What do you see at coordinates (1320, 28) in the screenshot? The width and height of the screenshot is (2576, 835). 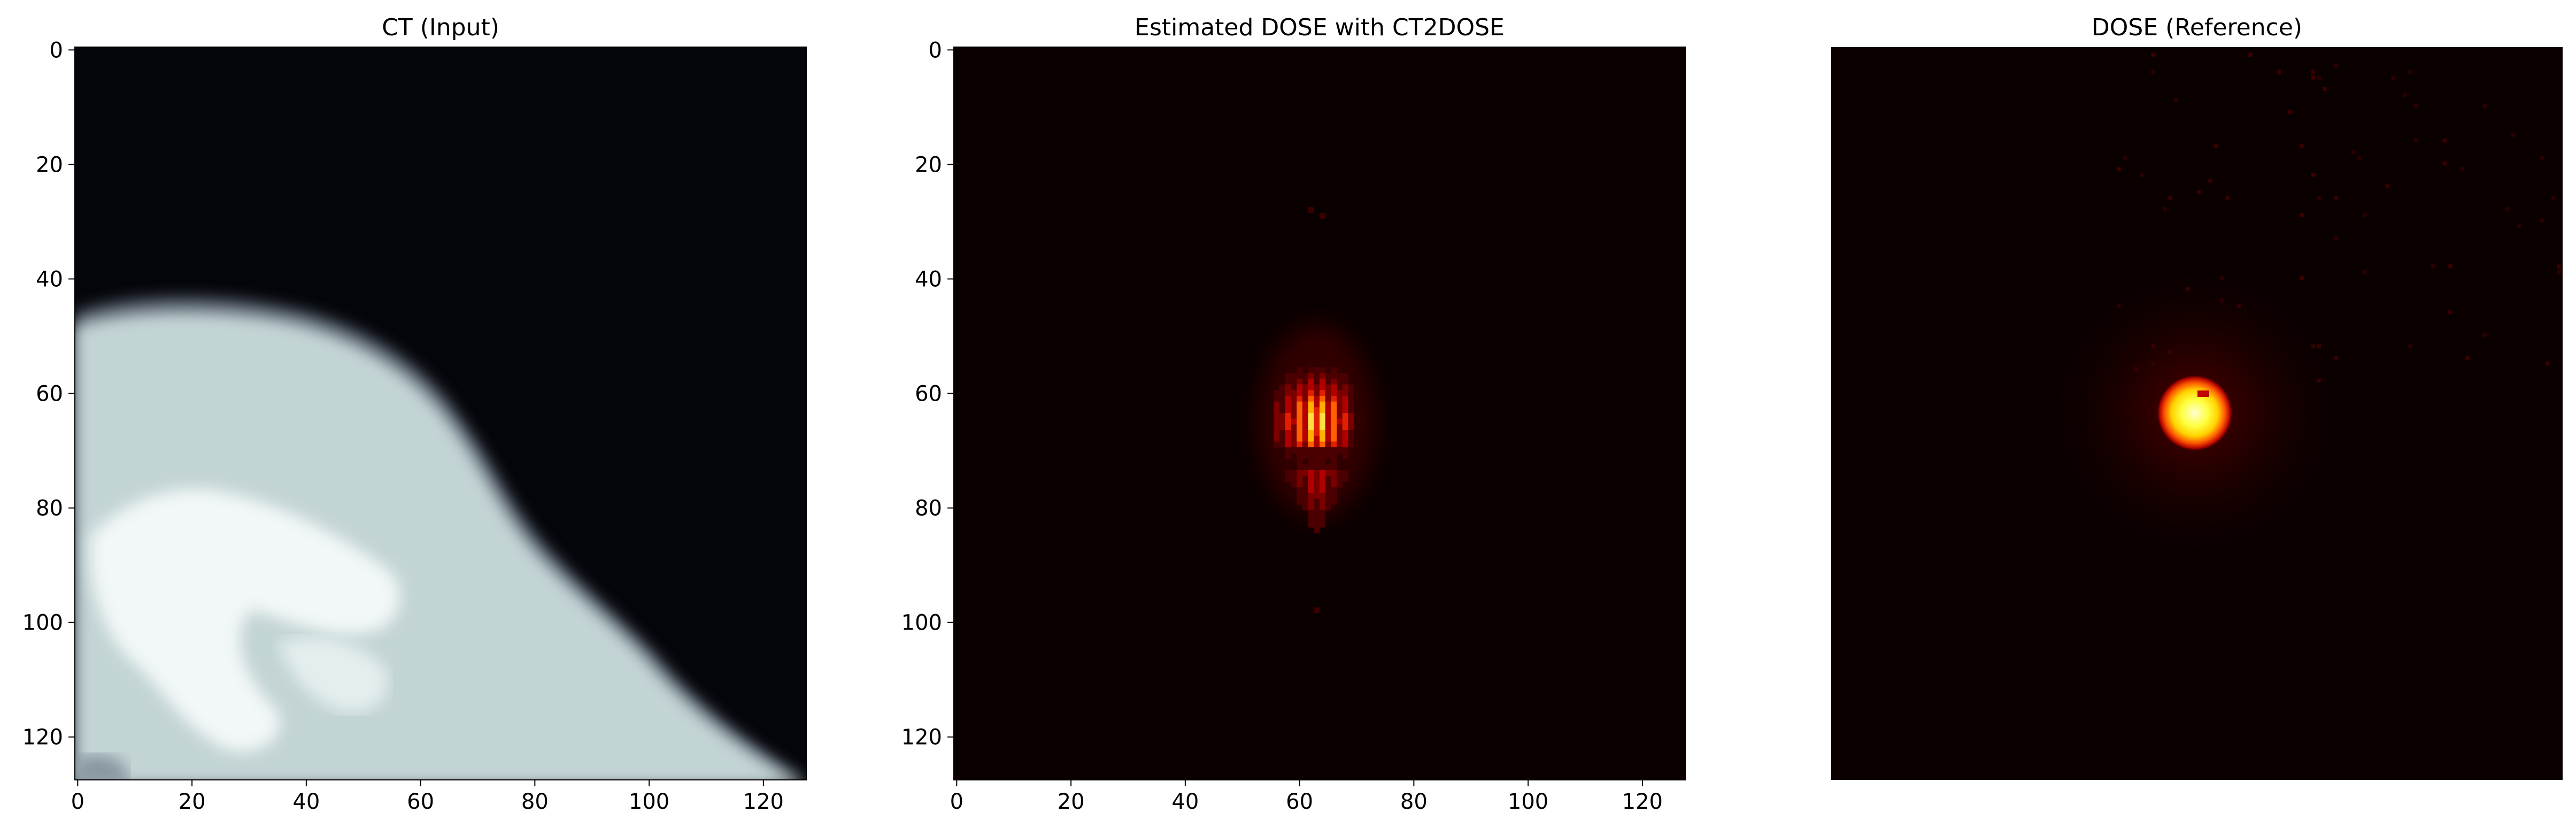 I see `est-dose-panel-title: Estimated DOSE with CT2DOSE` at bounding box center [1320, 28].